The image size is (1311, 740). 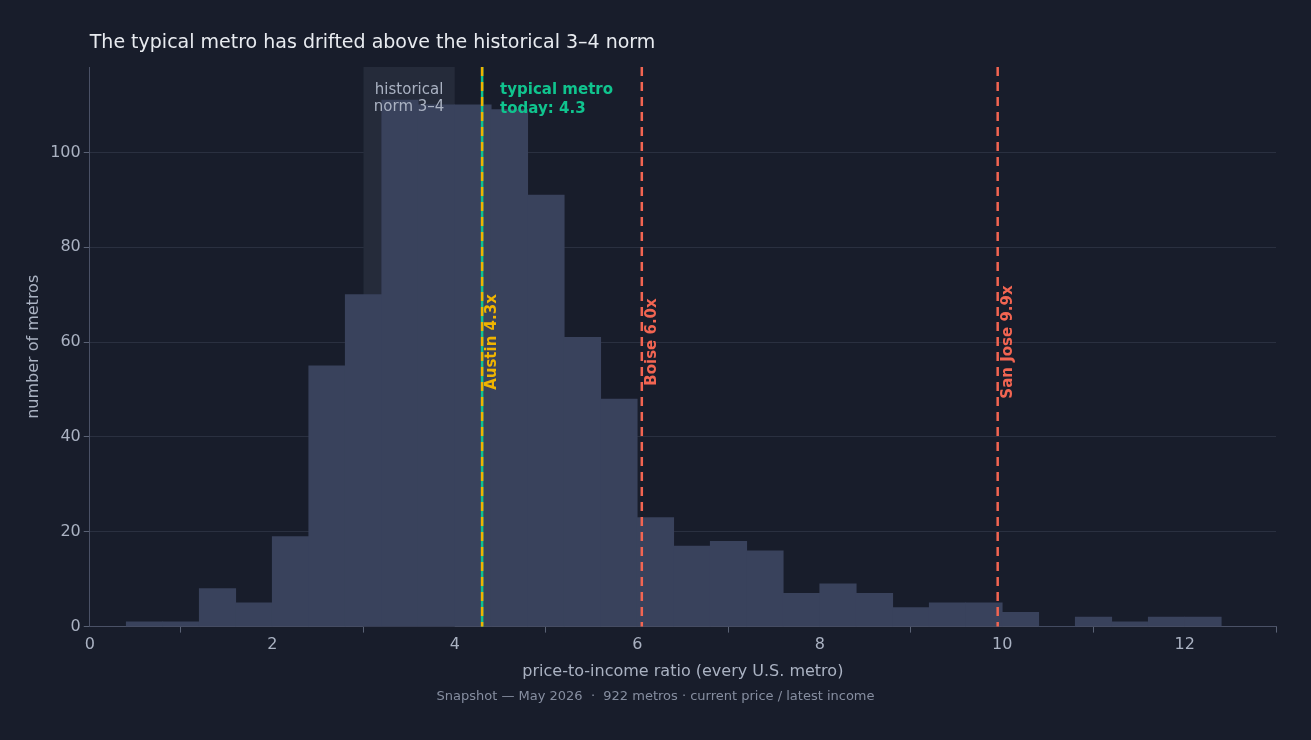 What do you see at coordinates (75, 625) in the screenshot?
I see `y-tick-label: 0` at bounding box center [75, 625].